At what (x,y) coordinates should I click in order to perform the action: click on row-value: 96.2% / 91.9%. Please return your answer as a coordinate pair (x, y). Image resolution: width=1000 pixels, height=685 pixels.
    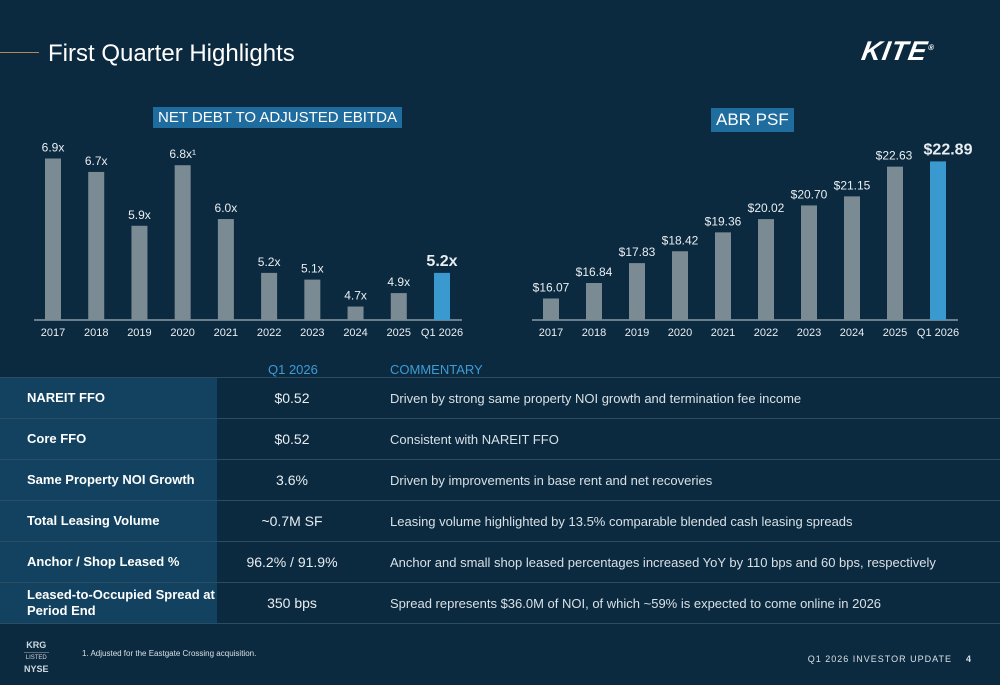
    Looking at the image, I should click on (292, 562).